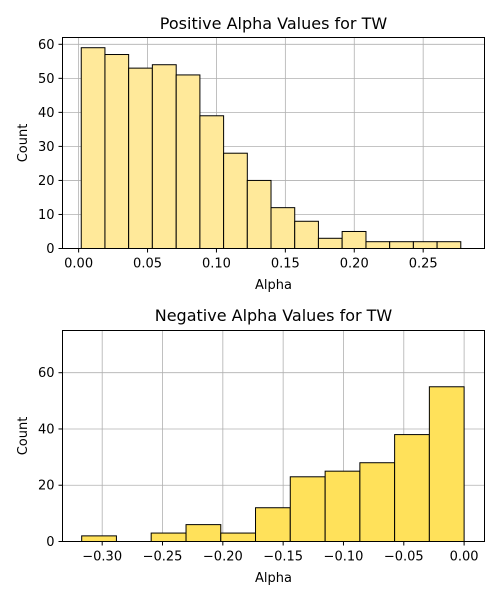 This screenshot has width=500, height=600. Describe the element at coordinates (283, 557) in the screenshot. I see `x-tick-label: −0.15` at that location.